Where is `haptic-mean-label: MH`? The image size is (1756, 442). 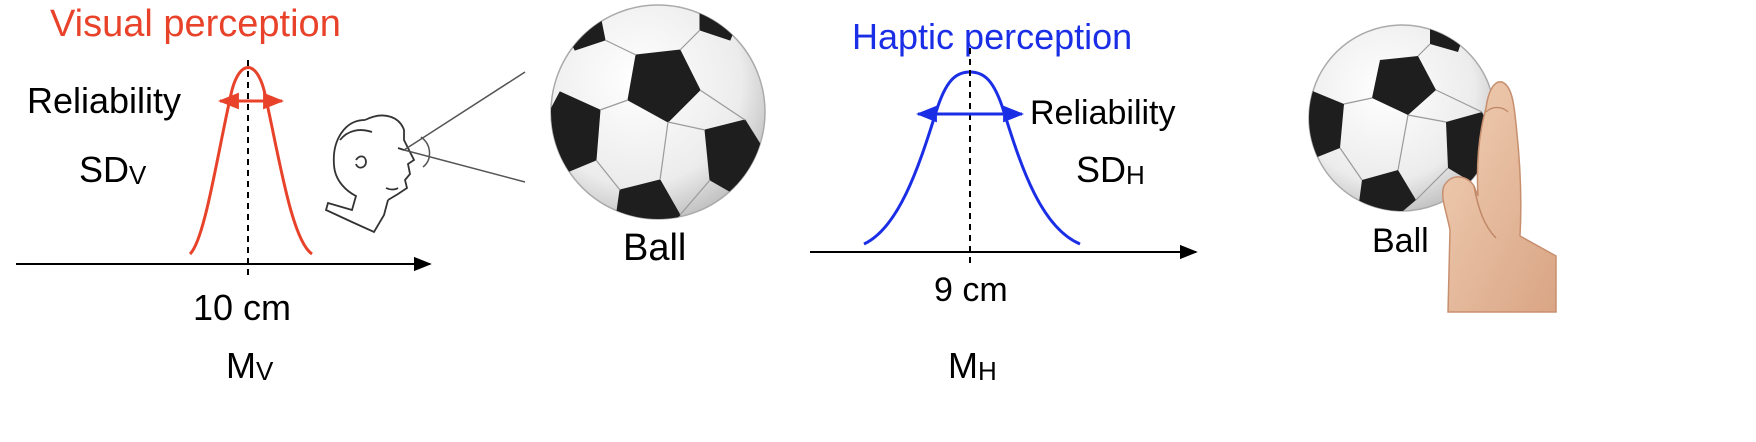 haptic-mean-label: MH is located at coordinates (972, 365).